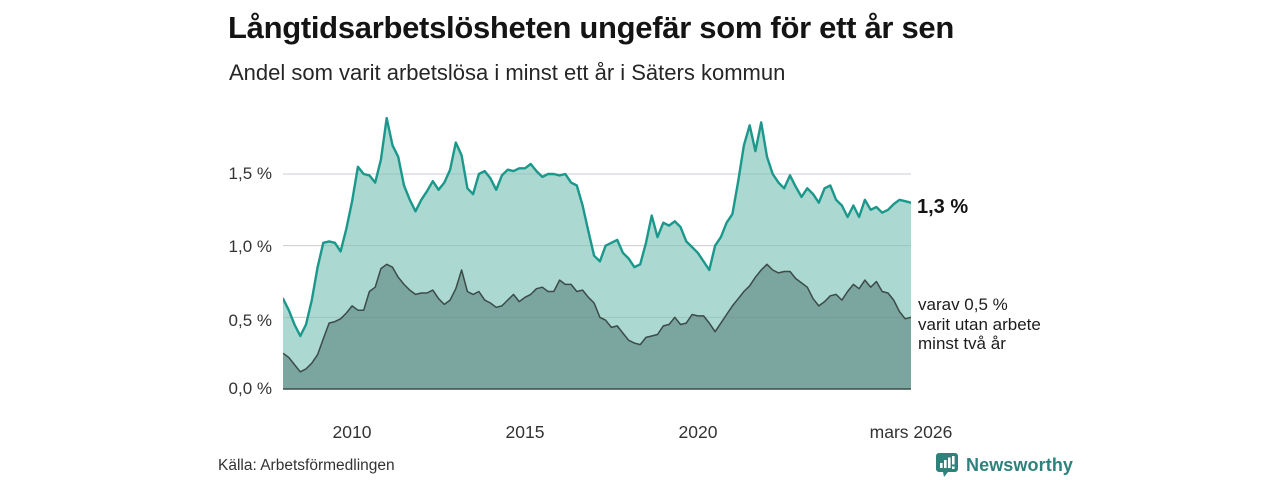  What do you see at coordinates (250, 320) in the screenshot?
I see `y-tick-label: 0,5 %` at bounding box center [250, 320].